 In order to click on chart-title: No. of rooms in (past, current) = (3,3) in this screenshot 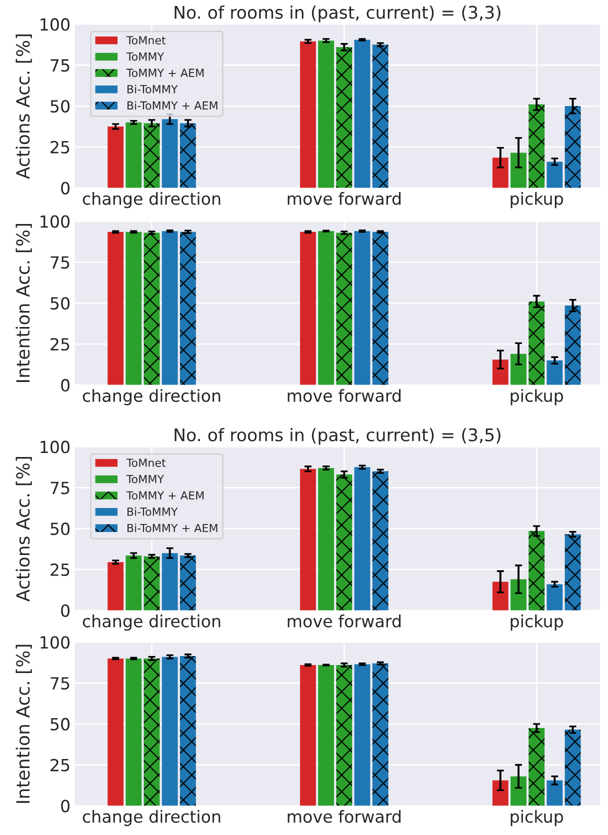, I will do `click(337, 13)`.